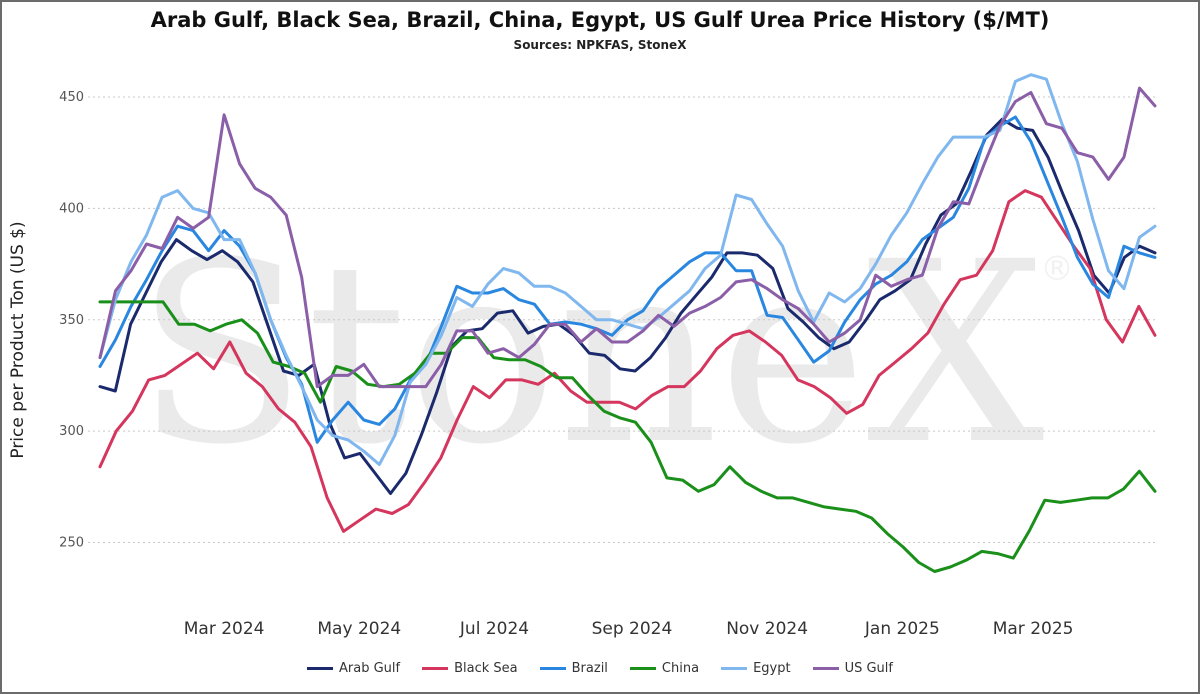  Describe the element at coordinates (486, 668) in the screenshot. I see `legend-label: Black Sea` at that location.